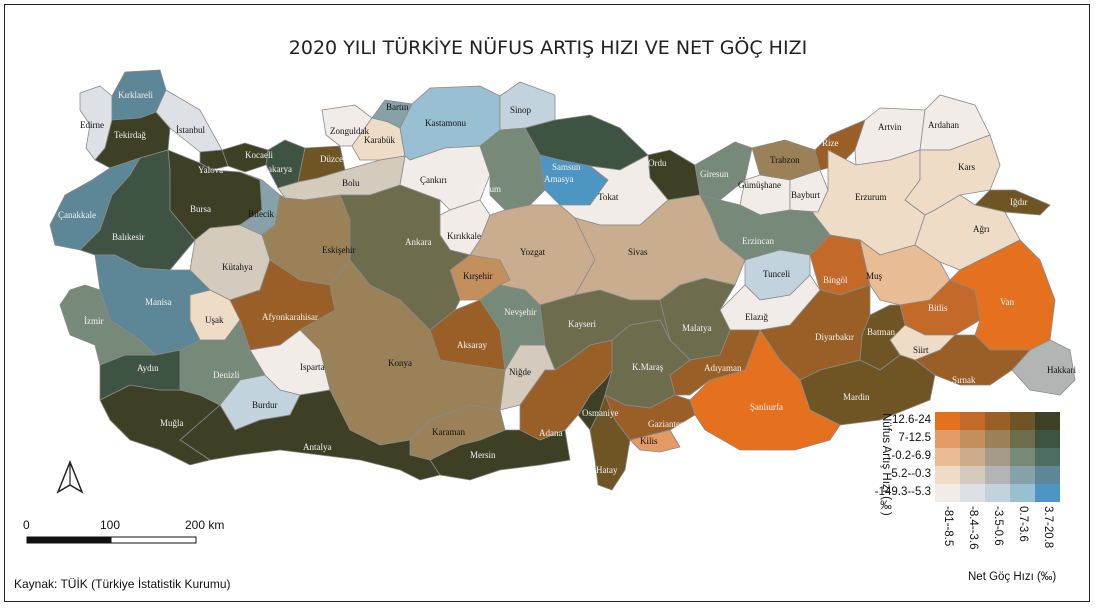  I want to click on province-label: Gümüşhane, so click(759, 185).